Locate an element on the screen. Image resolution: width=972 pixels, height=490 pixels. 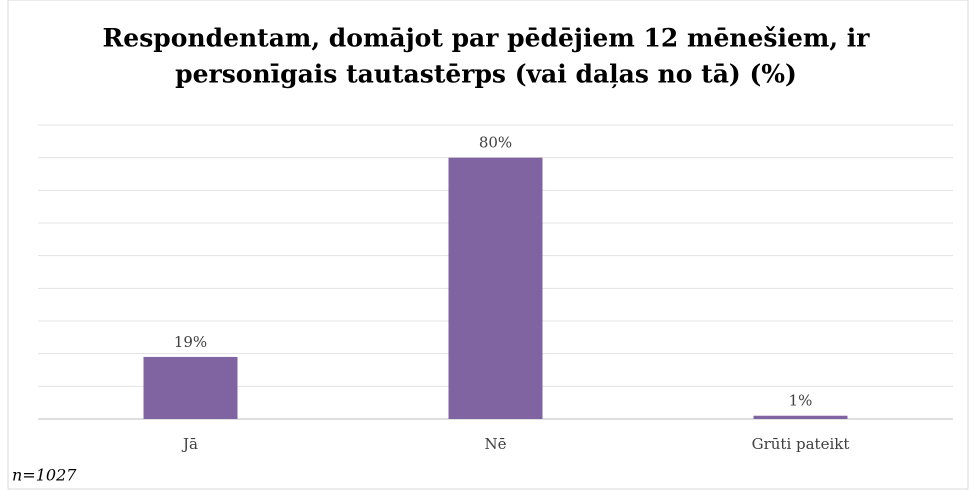
x-tick-label: Grūti pateikt is located at coordinates (801, 444).